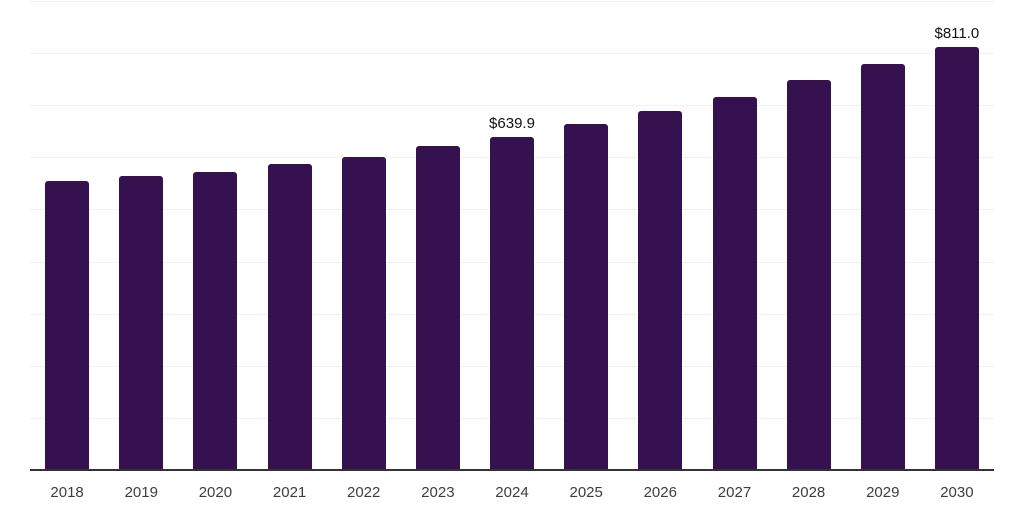  I want to click on x-tick-label-2030: 2030, so click(957, 492).